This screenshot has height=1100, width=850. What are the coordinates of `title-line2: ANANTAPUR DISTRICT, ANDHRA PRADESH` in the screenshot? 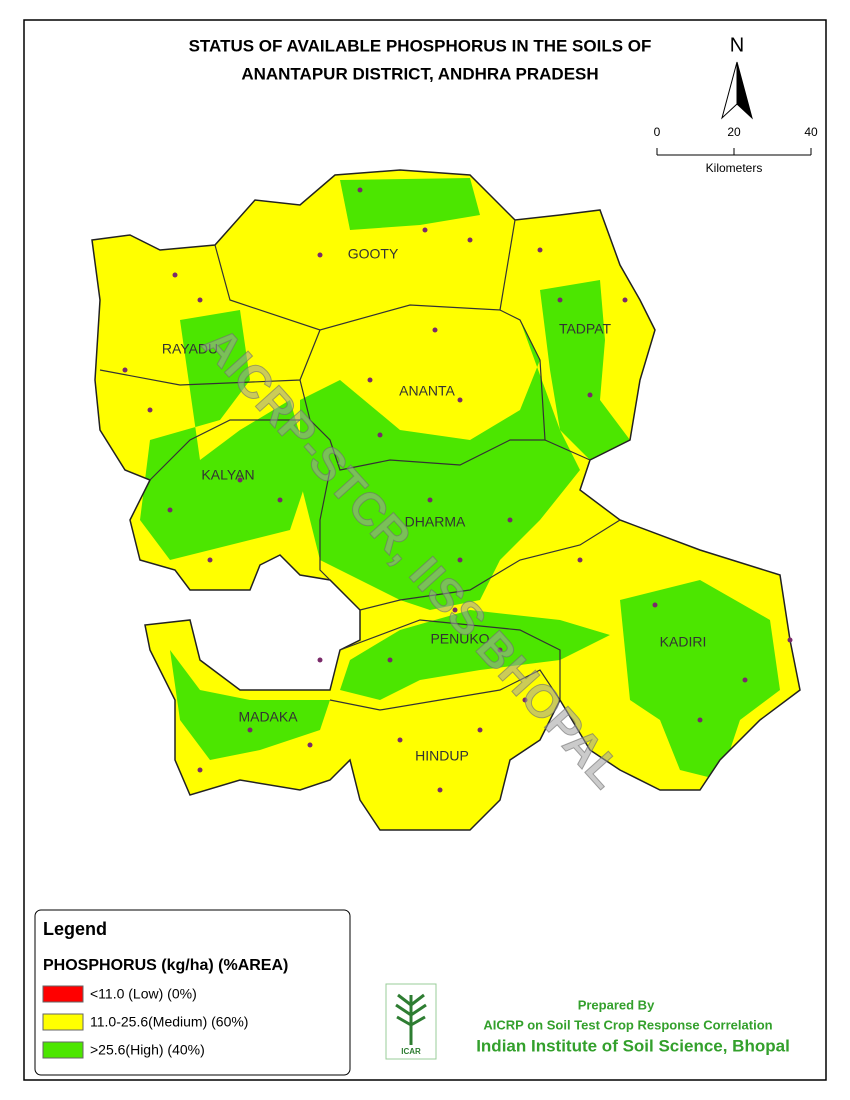 It's located at (419, 73).